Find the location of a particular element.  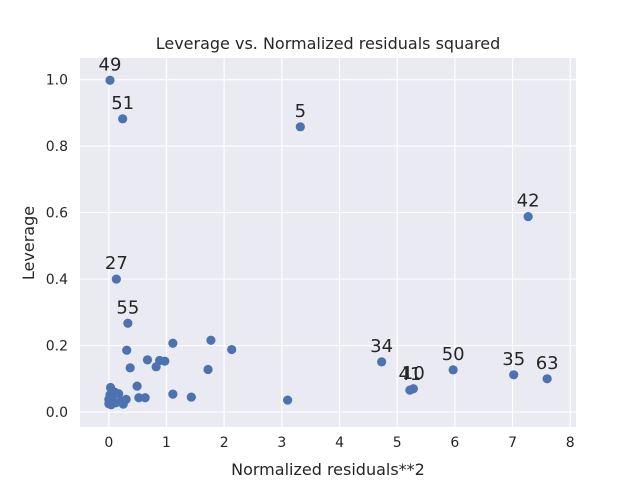

point-label: 5 is located at coordinates (300, 111).